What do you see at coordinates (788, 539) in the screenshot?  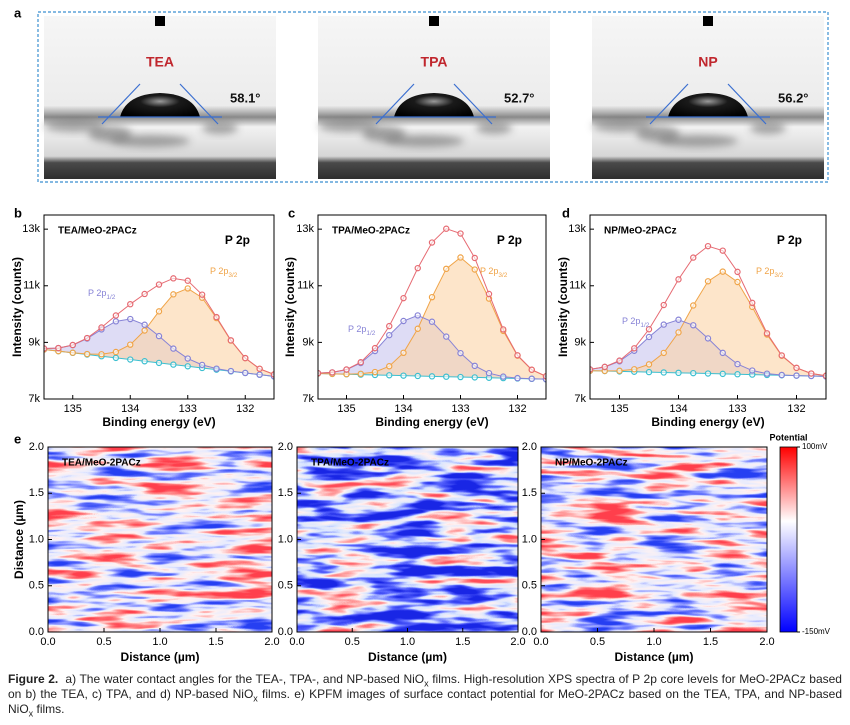 I see `colorbar` at bounding box center [788, 539].